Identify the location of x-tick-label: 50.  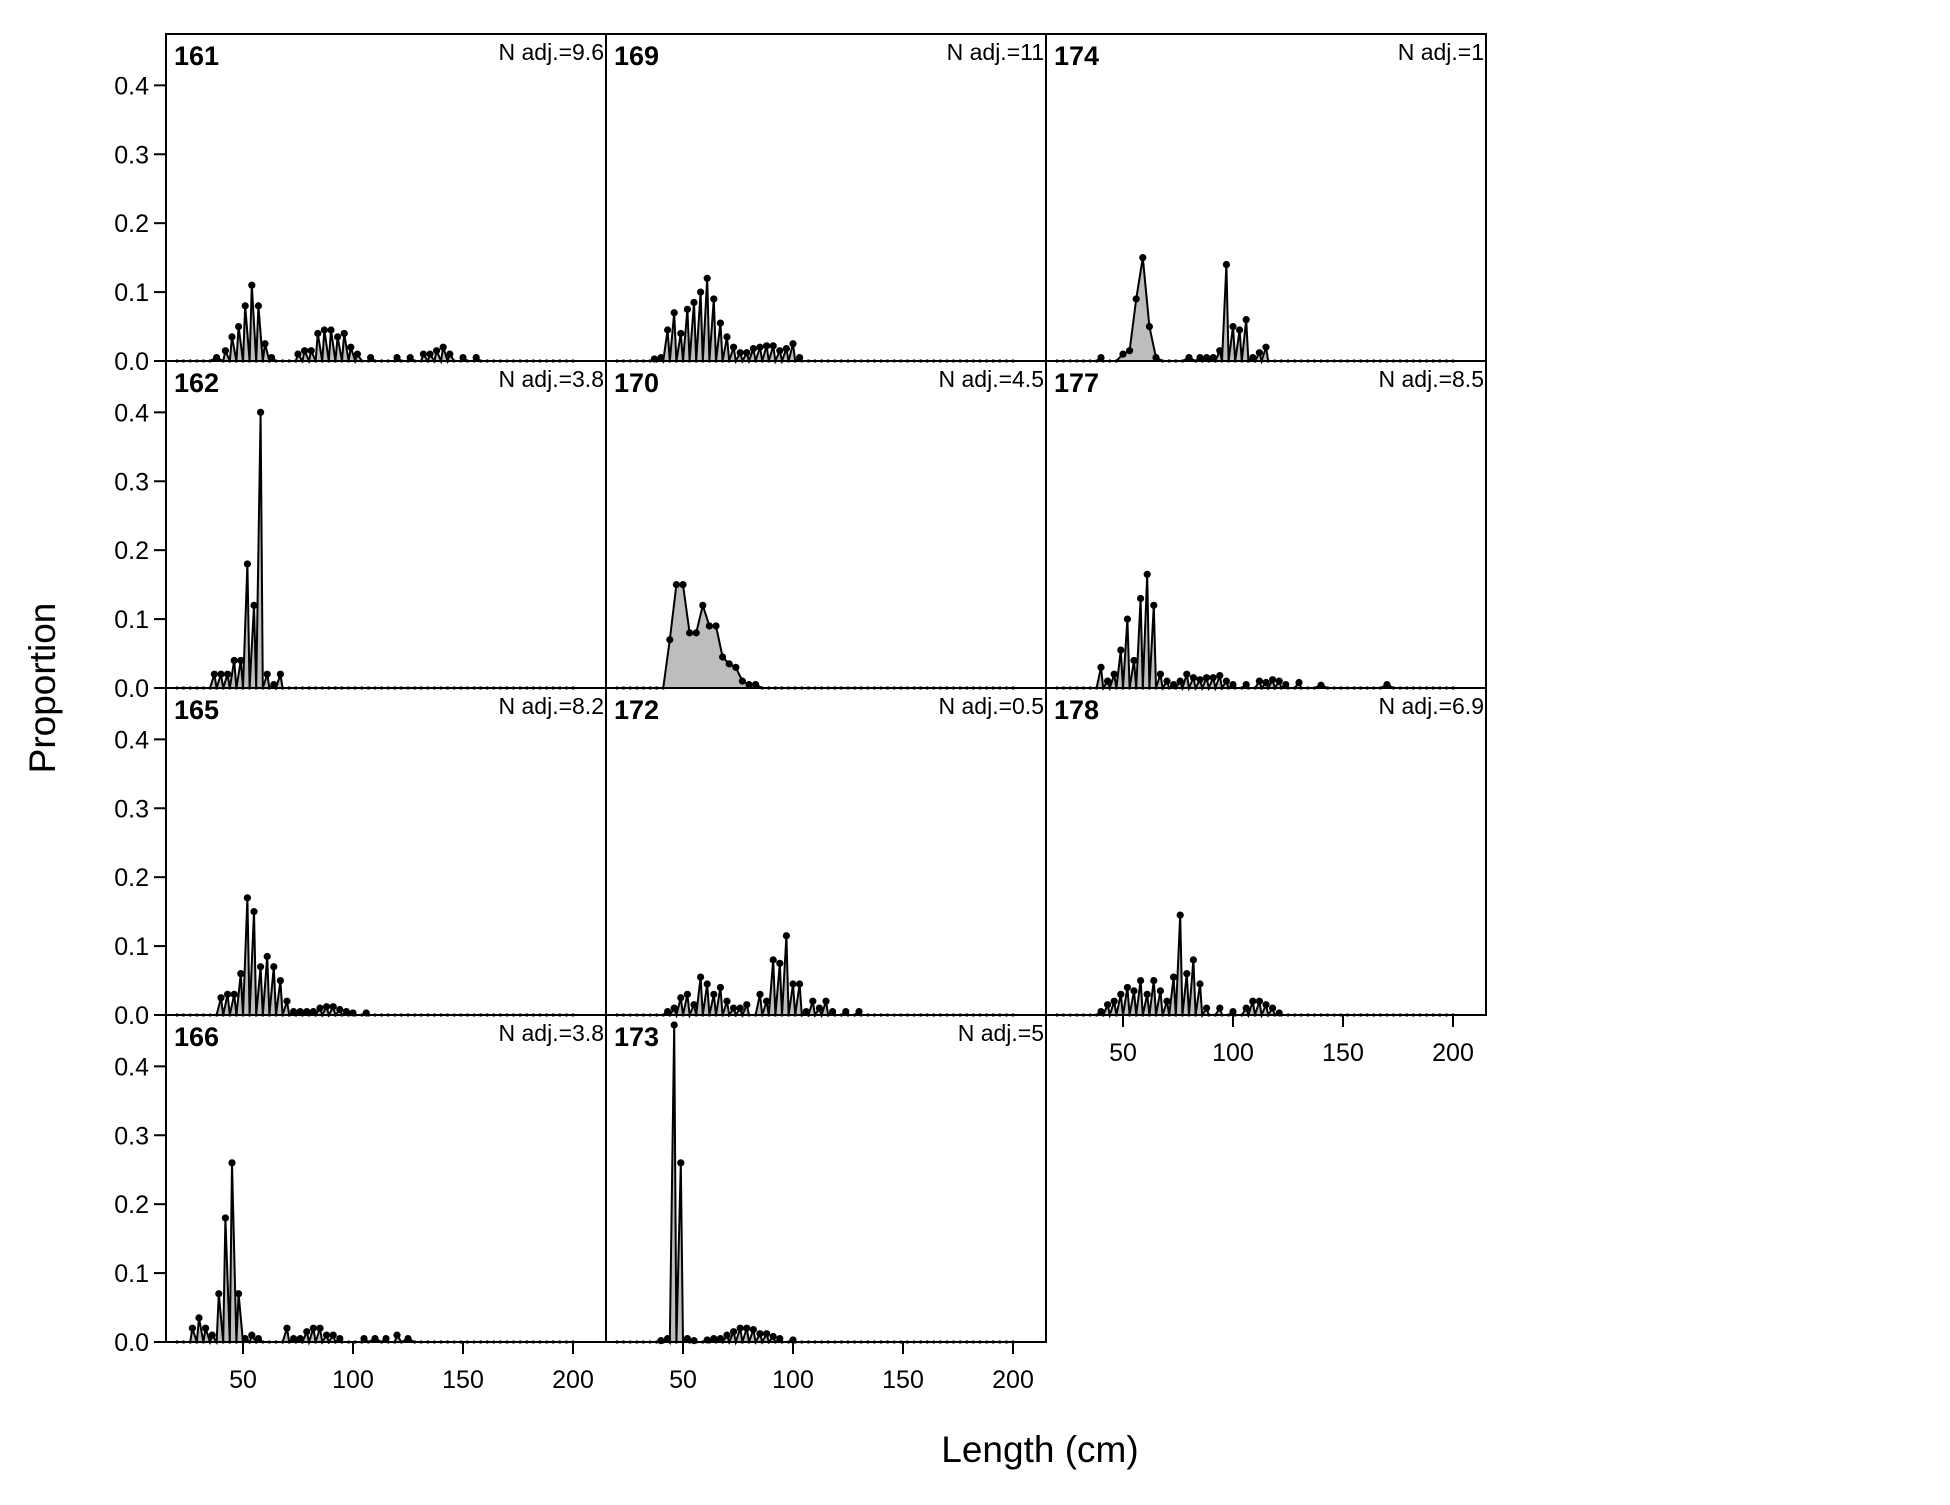
(1123, 1053).